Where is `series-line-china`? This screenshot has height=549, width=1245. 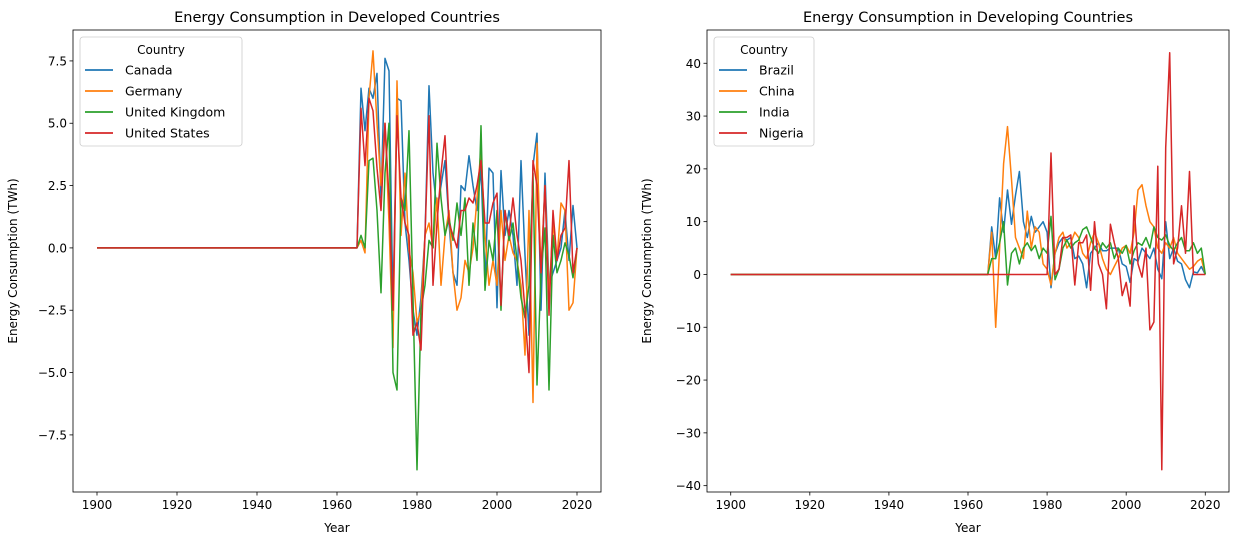 series-line-china is located at coordinates (968, 227).